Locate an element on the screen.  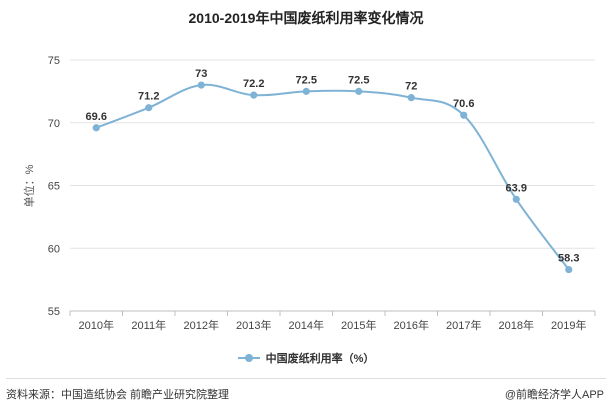
credit-label: @前瞻经济学人APP is located at coordinates (554, 395).